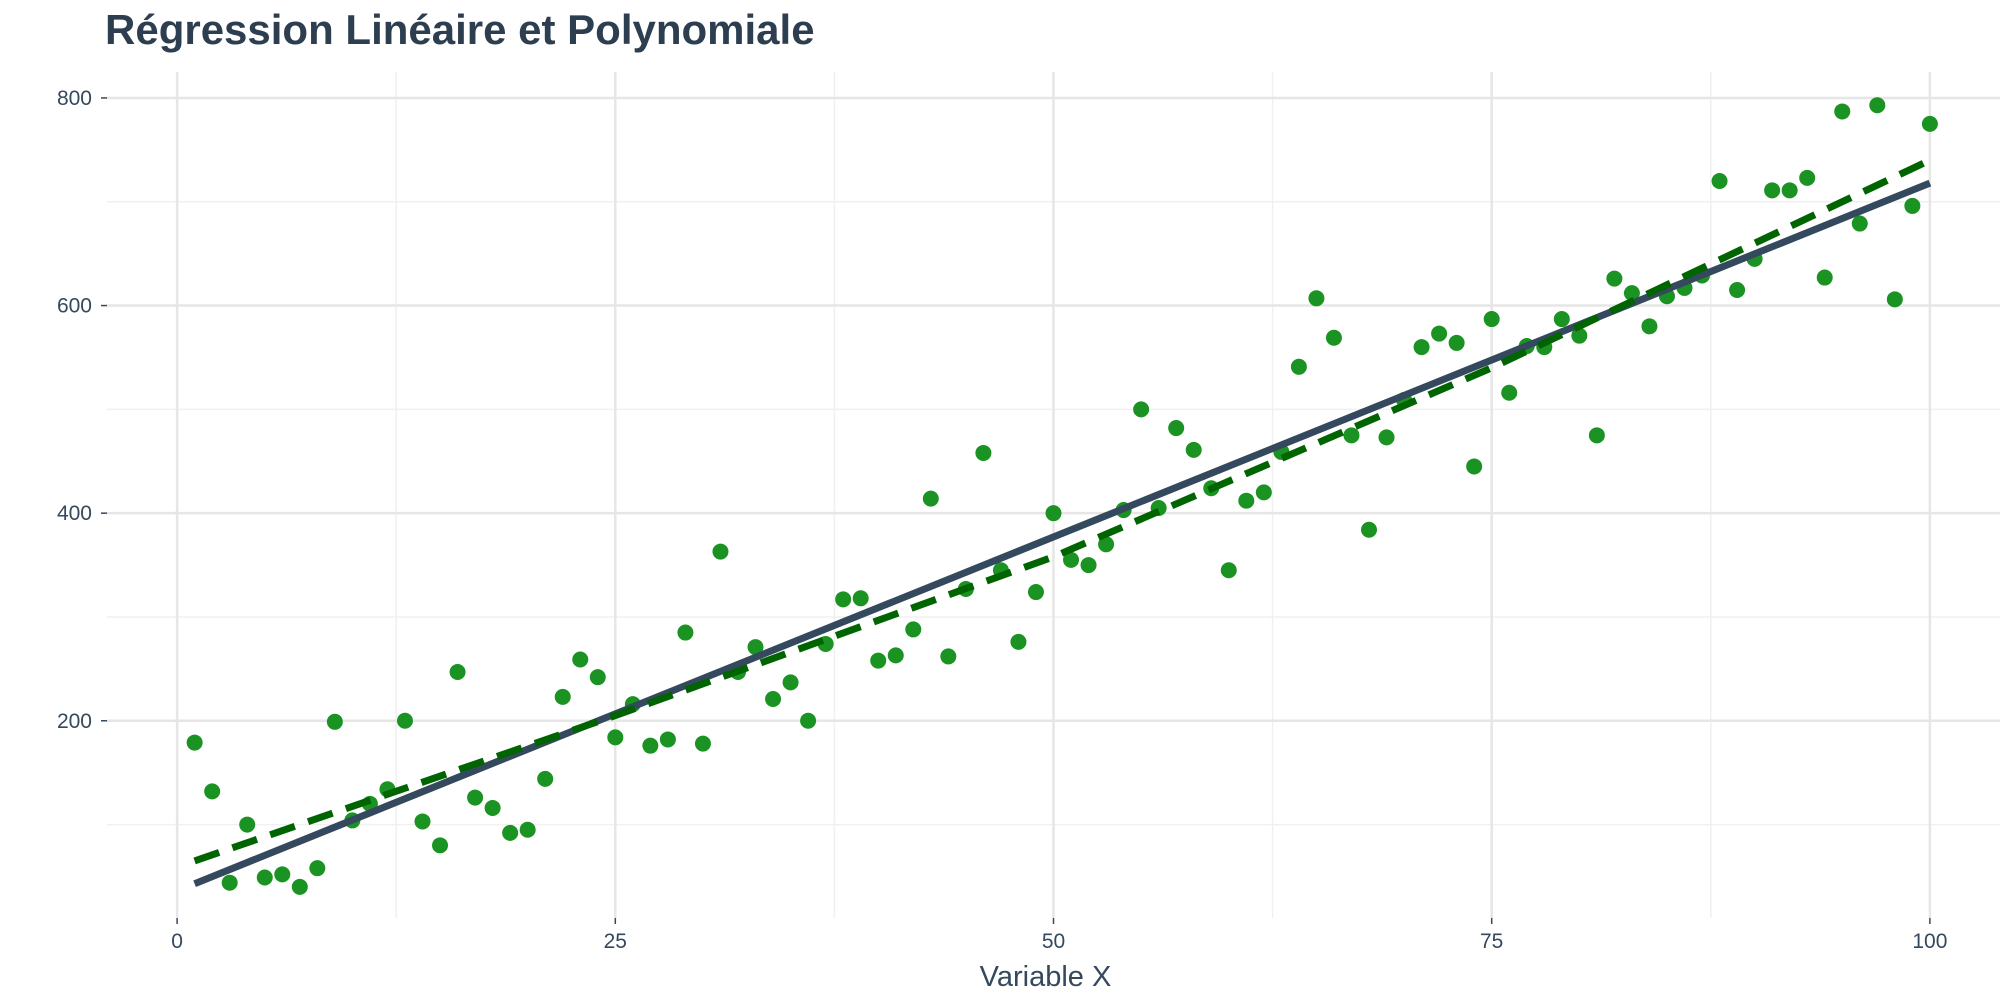 This screenshot has height=1000, width=2000. Describe the element at coordinates (1046, 977) in the screenshot. I see `x-axis-title: Variable X` at that location.